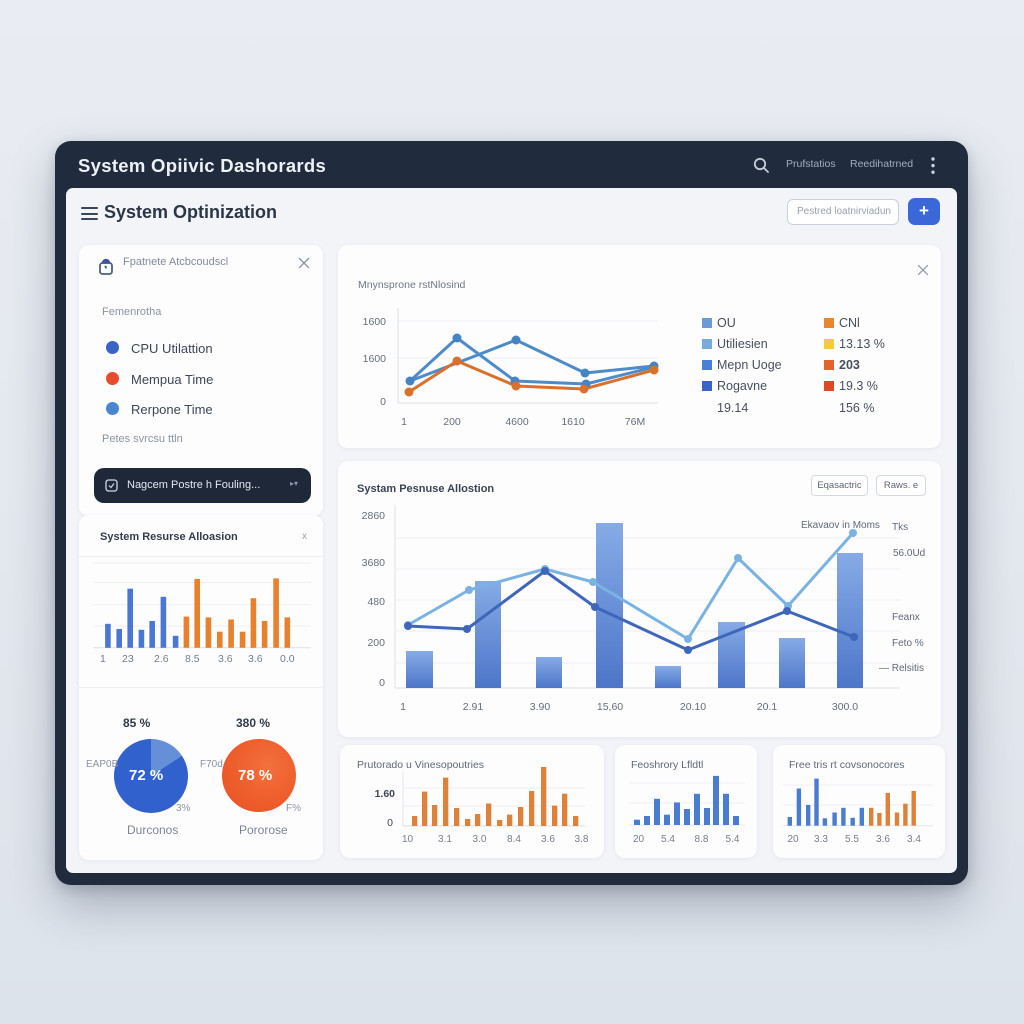  I want to click on svg-text: 10, so click(408, 839).